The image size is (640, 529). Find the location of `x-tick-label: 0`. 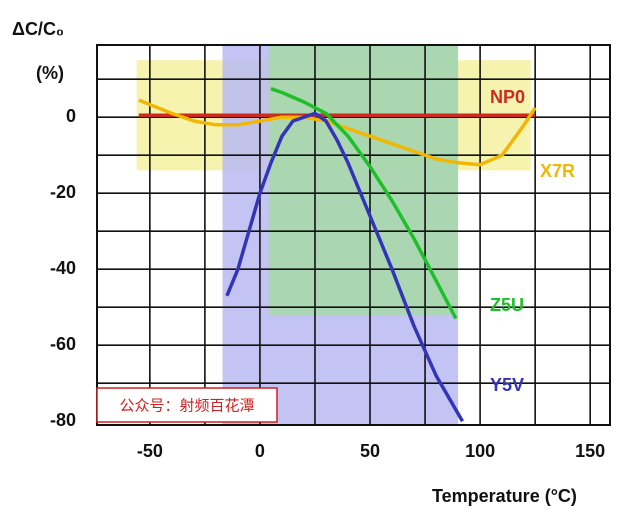

x-tick-label: 0 is located at coordinates (260, 451).